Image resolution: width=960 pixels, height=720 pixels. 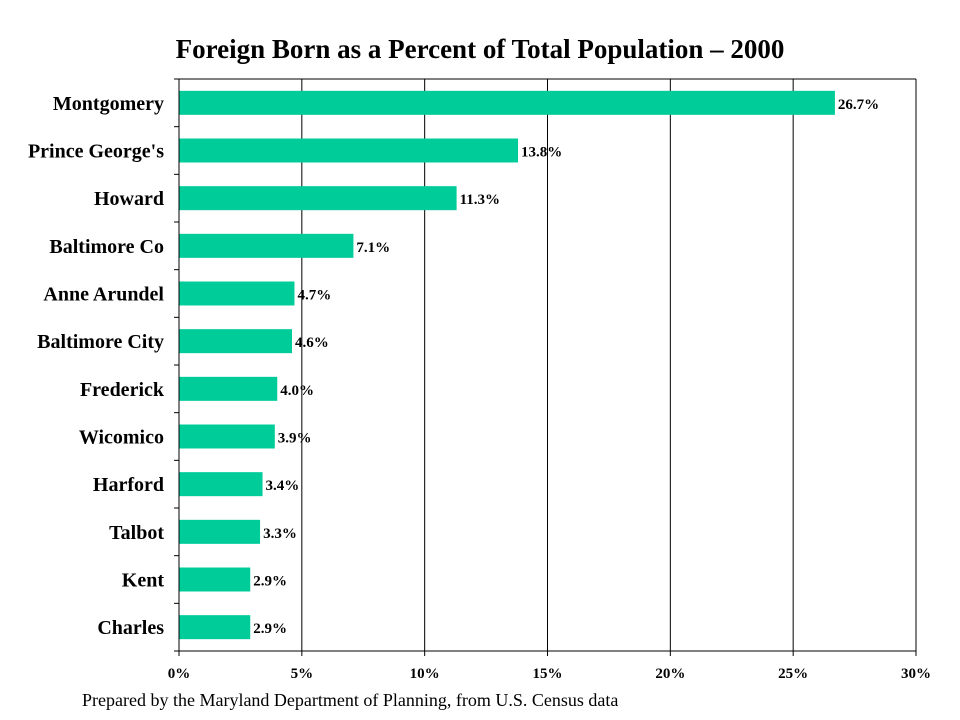 What do you see at coordinates (136, 533) in the screenshot?
I see `category-label: Talbot` at bounding box center [136, 533].